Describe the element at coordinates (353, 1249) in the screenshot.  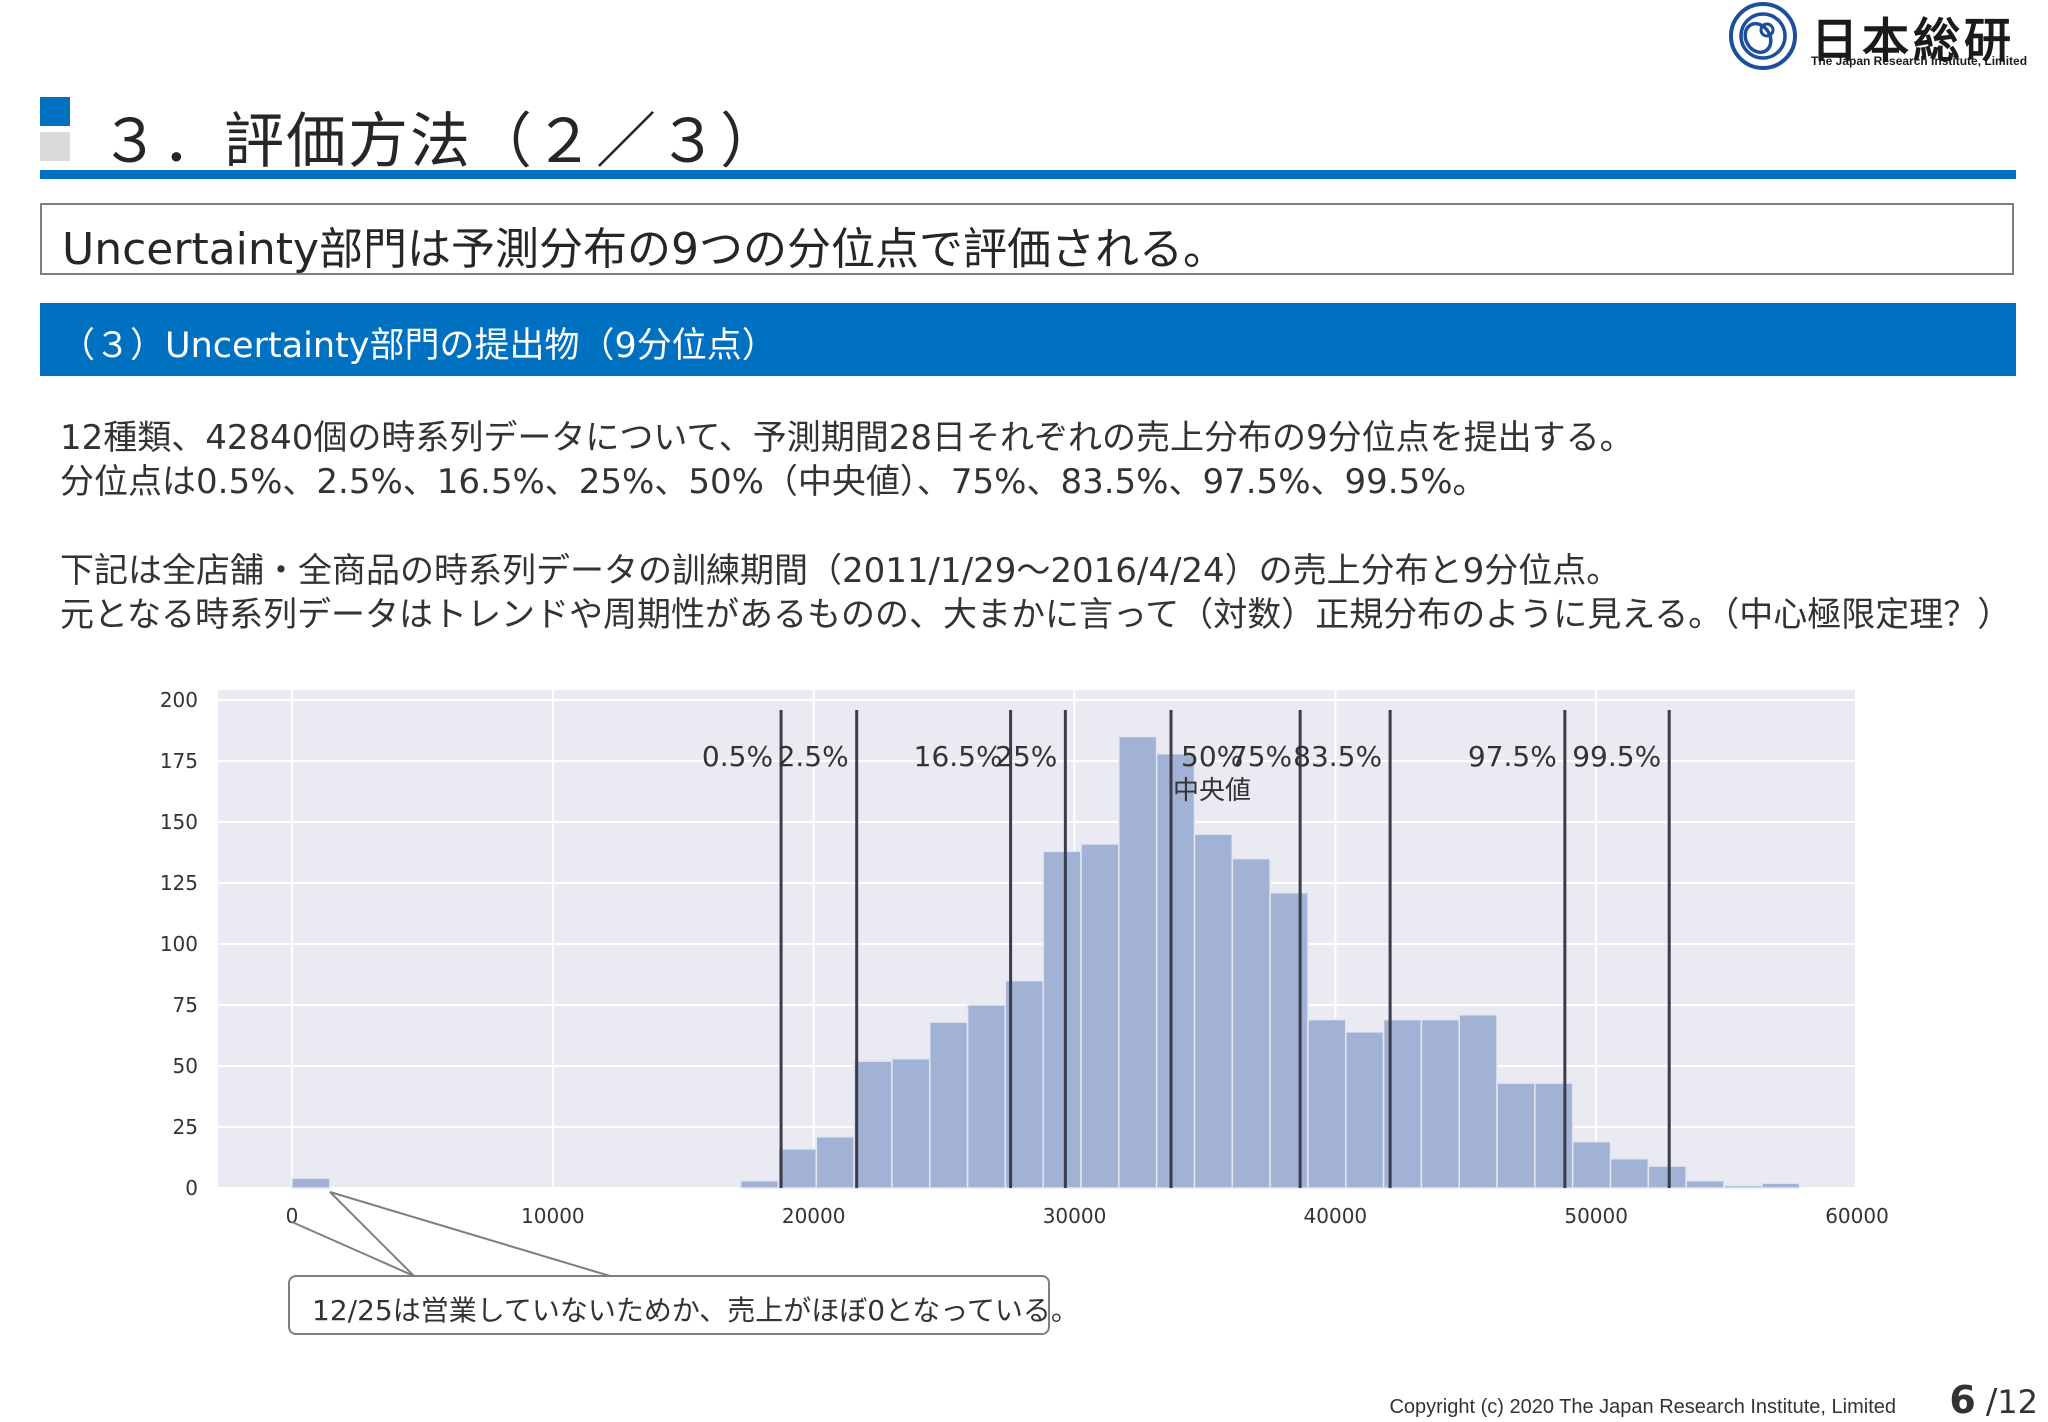
I see `callout-pointer` at that location.